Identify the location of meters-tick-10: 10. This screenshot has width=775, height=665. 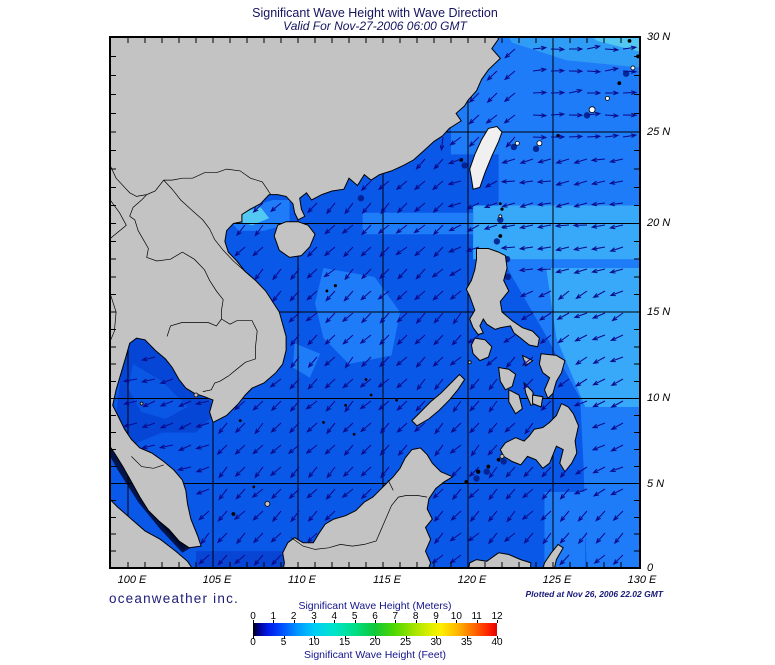
(456, 616).